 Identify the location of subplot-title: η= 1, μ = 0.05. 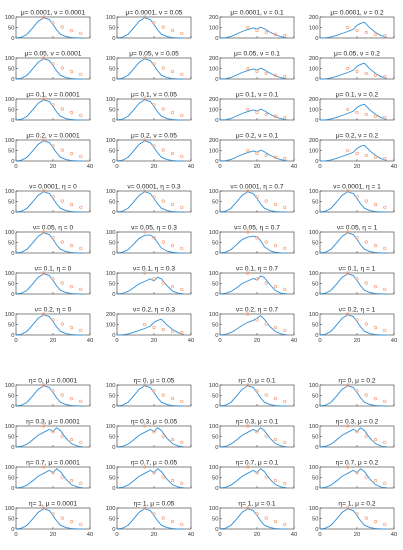
(154, 504).